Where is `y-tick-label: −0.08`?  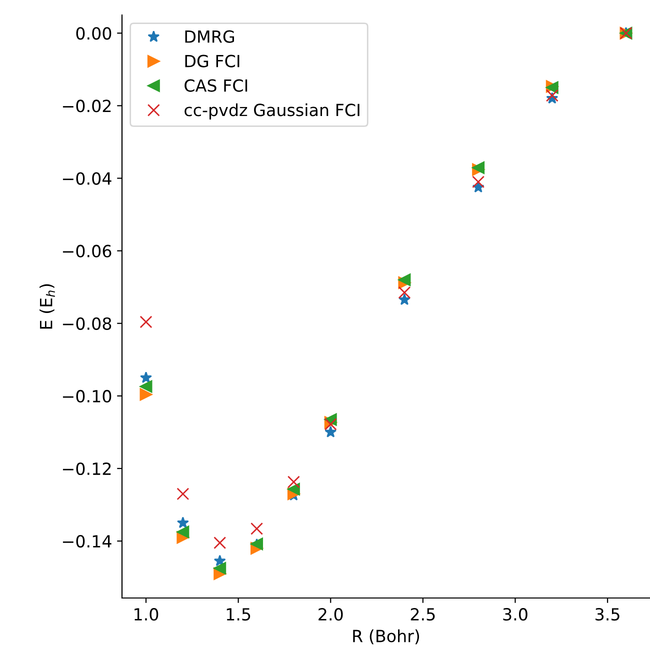 y-tick-label: −0.08 is located at coordinates (87, 323).